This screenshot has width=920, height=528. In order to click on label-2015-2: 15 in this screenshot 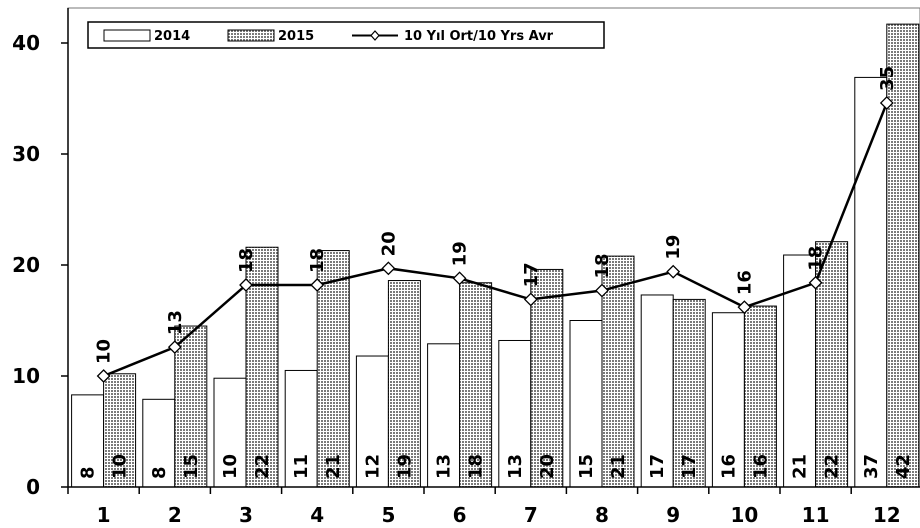, I will do `click(191, 466)`.